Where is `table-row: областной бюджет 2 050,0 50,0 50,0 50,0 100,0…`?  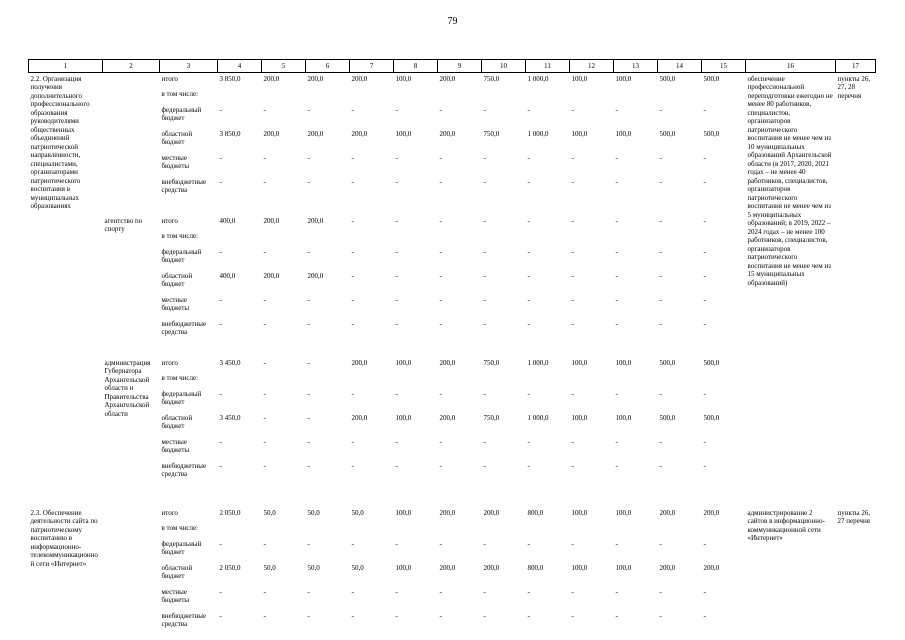 table-row: областной бюджет 2 050,0 50,0 50,0 50,0 100,0… is located at coordinates (452, 574).